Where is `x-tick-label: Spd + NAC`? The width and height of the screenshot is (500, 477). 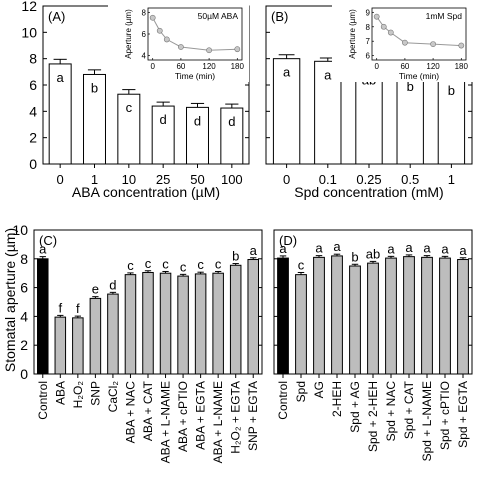
x-tick-label: Spd + NAC is located at coordinates (391, 411).